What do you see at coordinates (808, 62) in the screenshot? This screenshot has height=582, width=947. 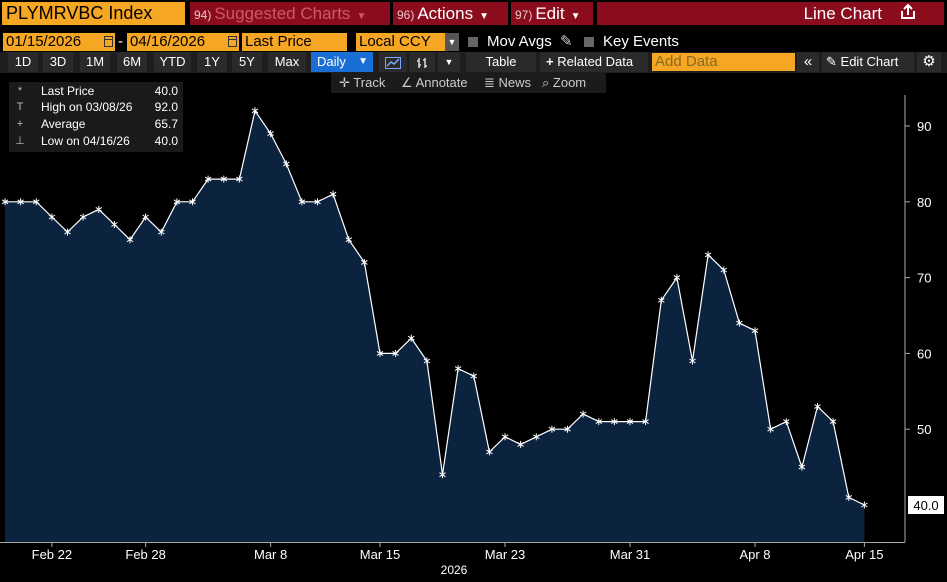 I see `collapse-icon: «` at bounding box center [808, 62].